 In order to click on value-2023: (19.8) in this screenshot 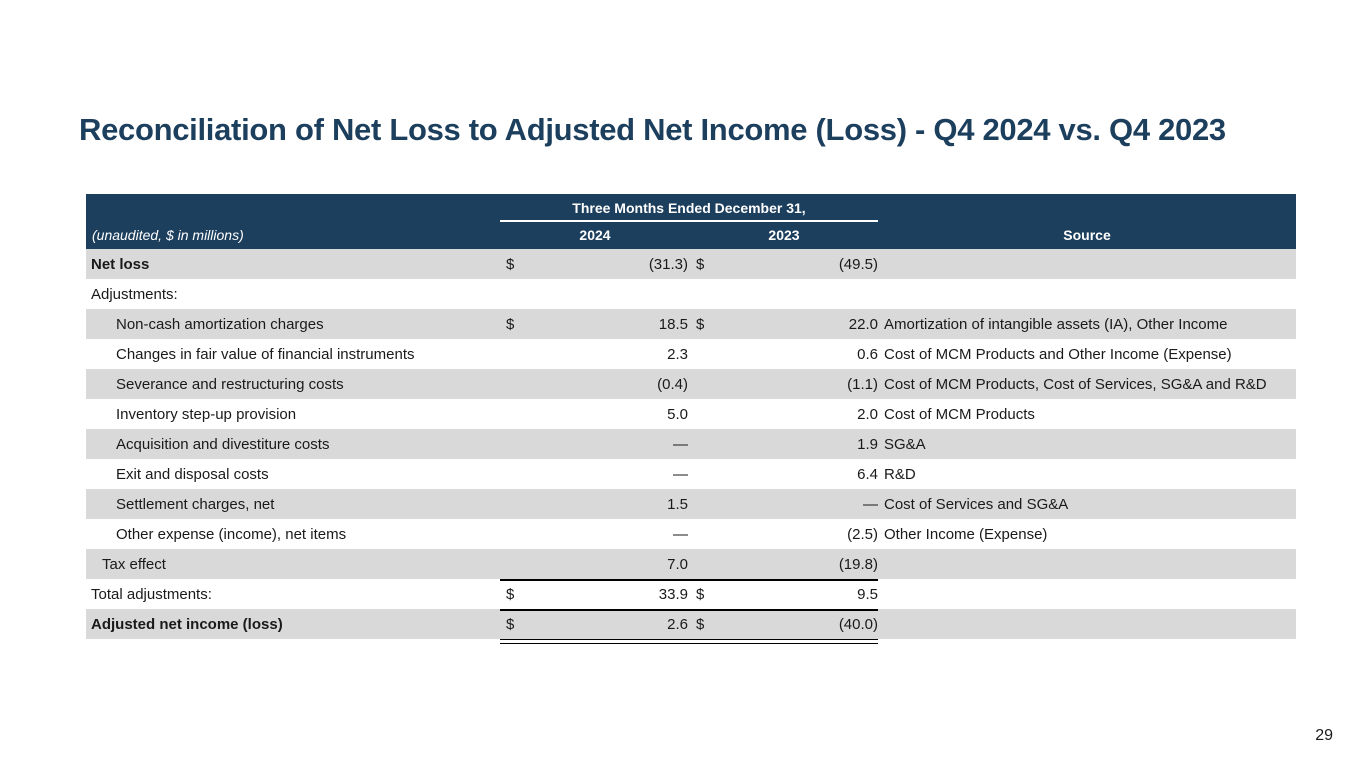, I will do `click(858, 564)`.